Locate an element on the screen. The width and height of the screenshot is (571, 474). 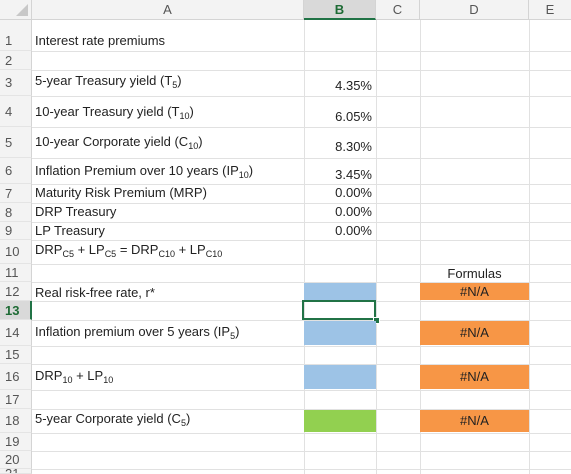
cell-a5: 10-year Corporate yield (C10) is located at coordinates (119, 142).